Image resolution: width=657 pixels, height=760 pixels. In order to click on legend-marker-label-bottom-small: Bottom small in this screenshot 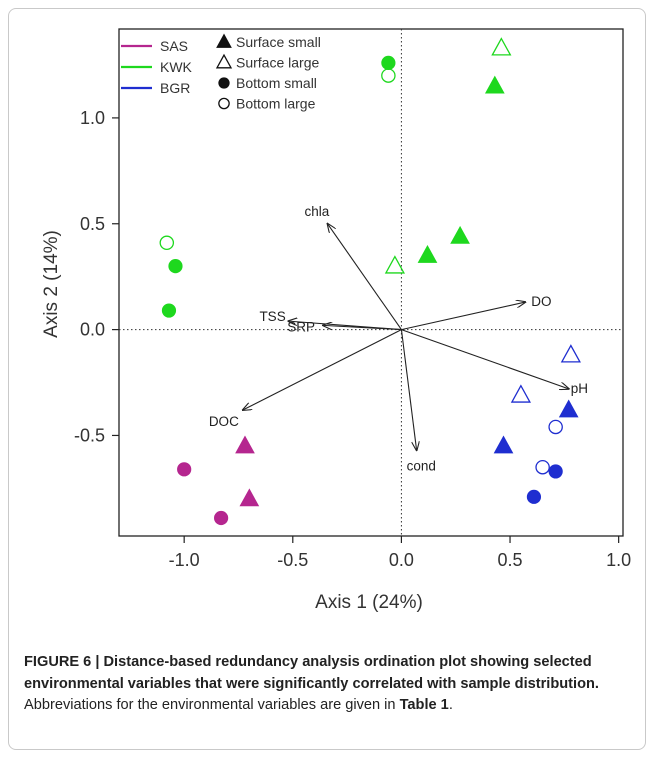, I will do `click(276, 83)`.